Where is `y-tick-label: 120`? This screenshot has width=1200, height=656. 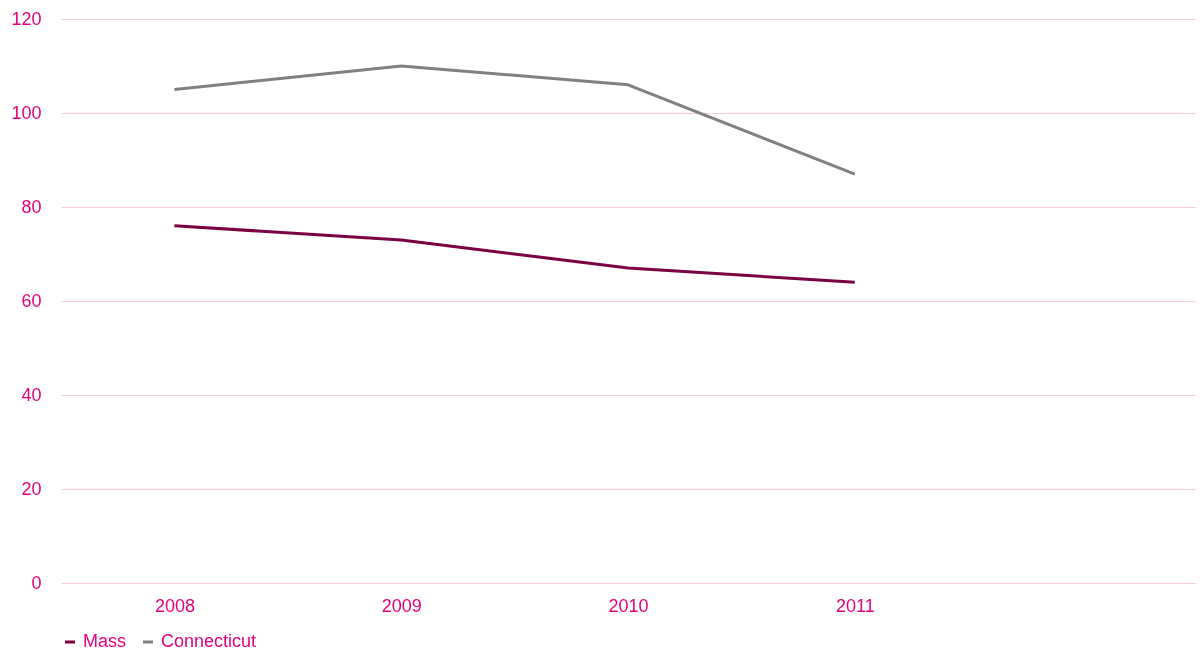
y-tick-label: 120 is located at coordinates (26, 18).